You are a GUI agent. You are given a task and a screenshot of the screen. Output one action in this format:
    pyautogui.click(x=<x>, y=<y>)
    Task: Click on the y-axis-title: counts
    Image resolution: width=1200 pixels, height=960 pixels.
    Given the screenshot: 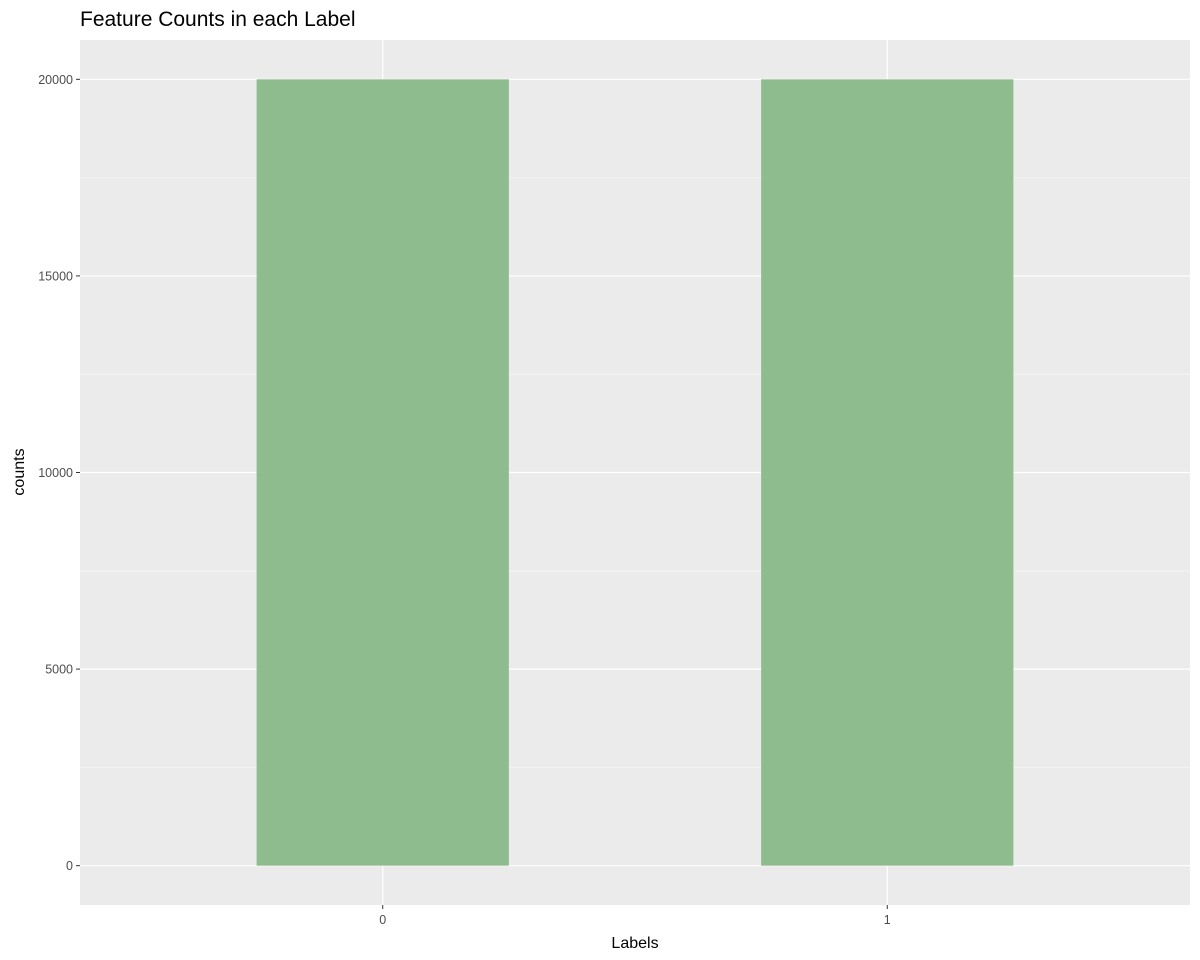 What is the action you would take?
    pyautogui.click(x=19, y=471)
    